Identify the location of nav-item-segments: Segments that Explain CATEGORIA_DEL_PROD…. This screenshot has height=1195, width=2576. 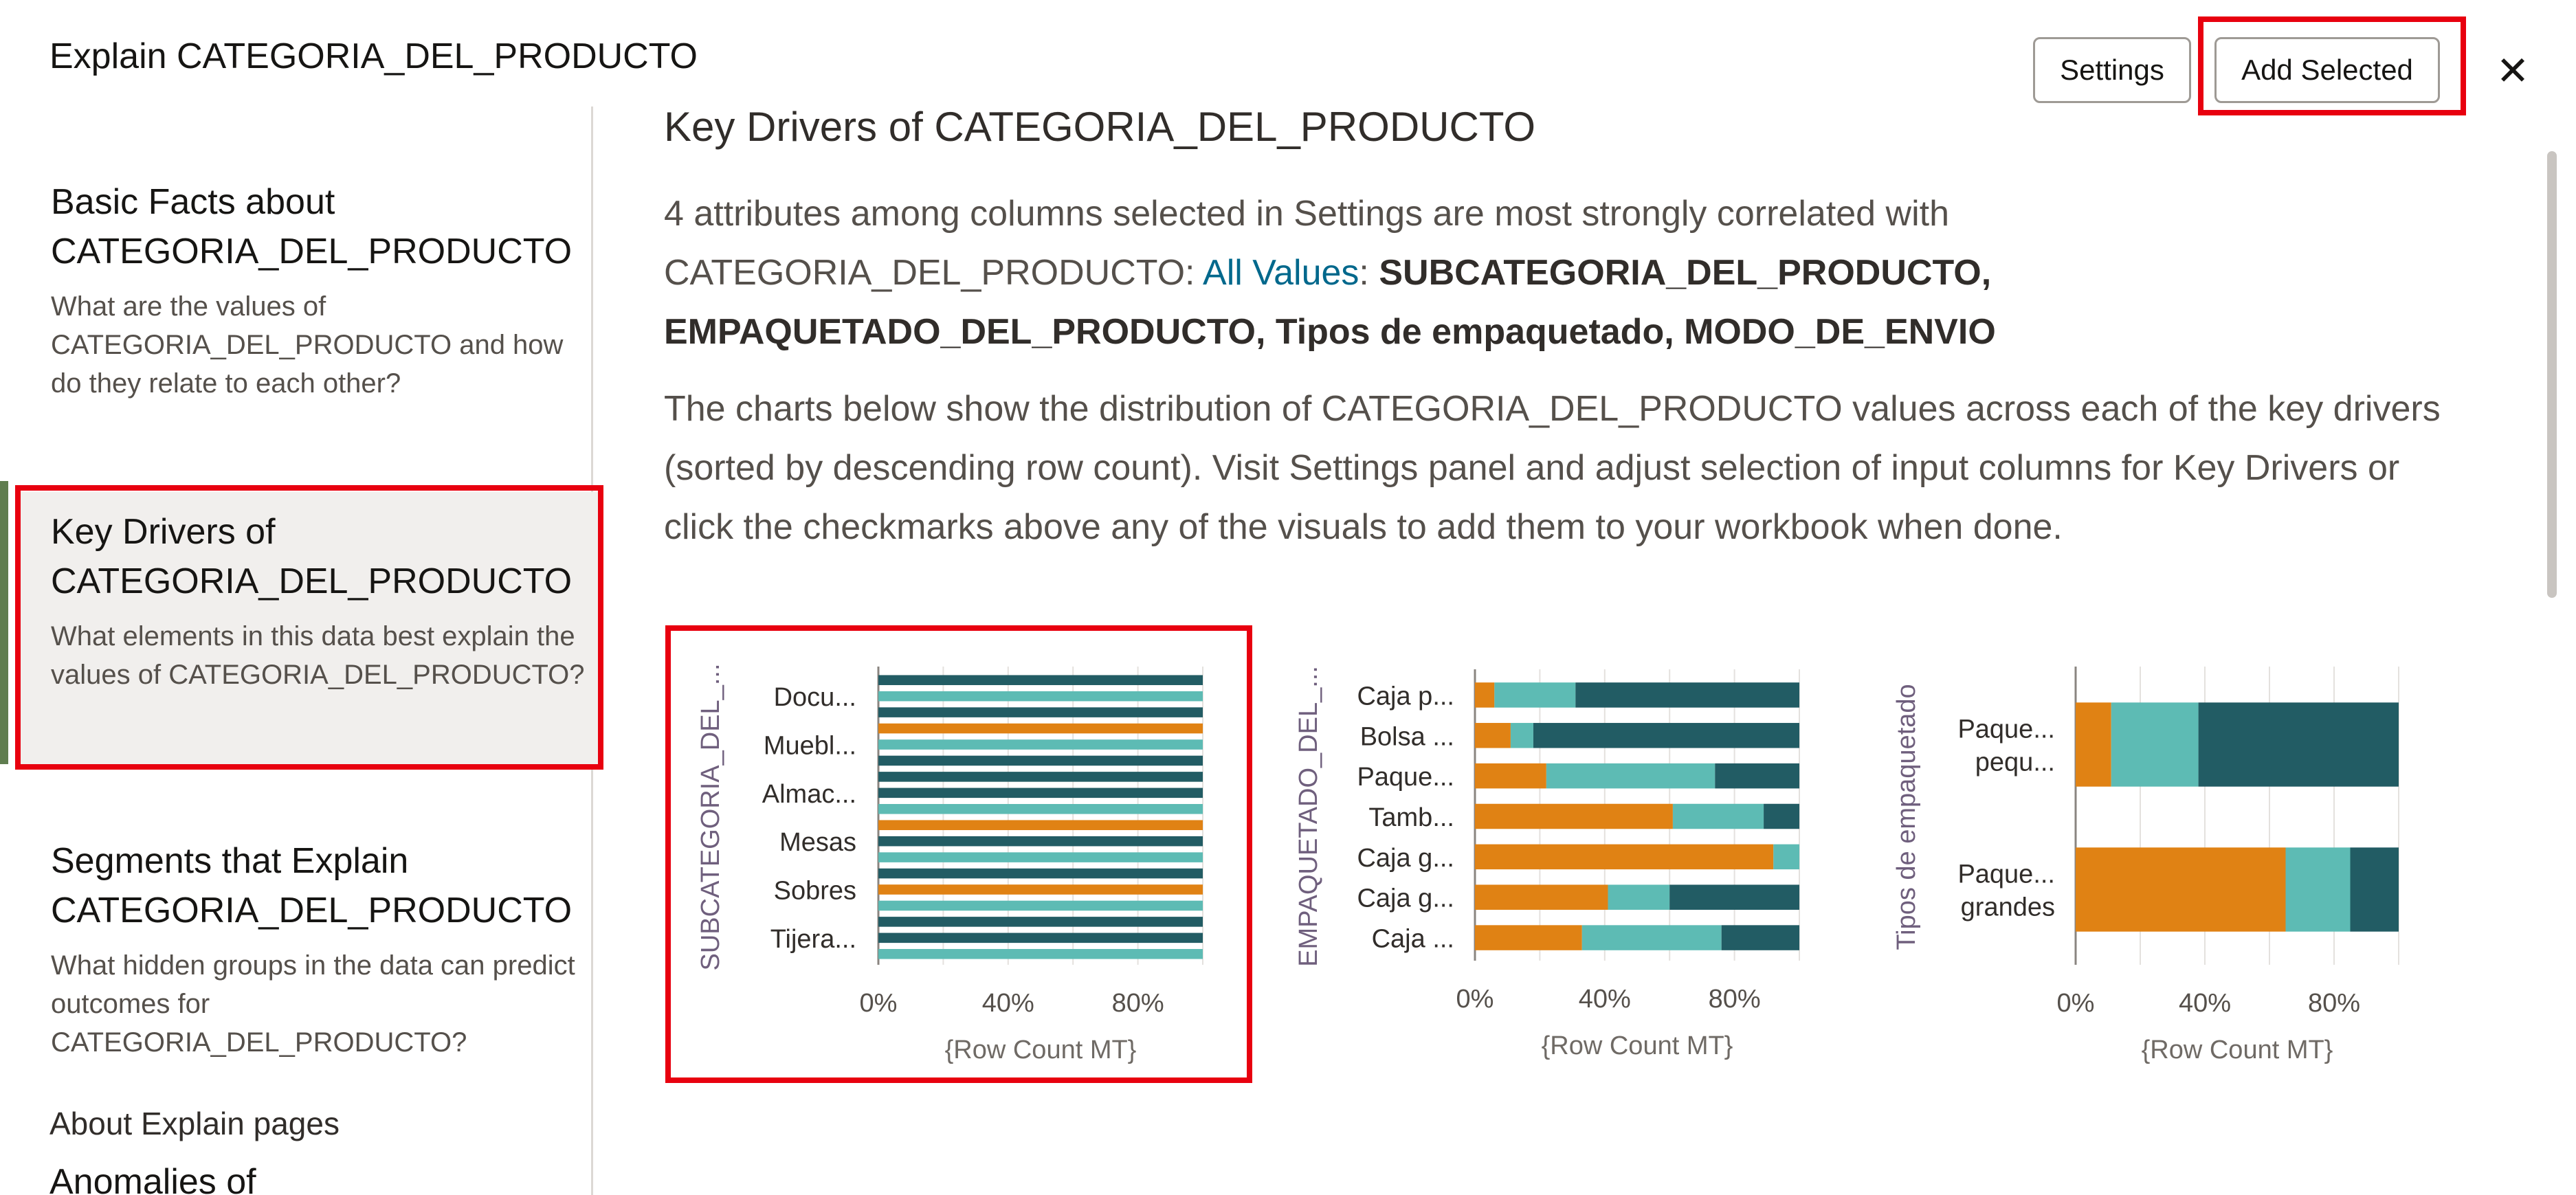
(306, 949).